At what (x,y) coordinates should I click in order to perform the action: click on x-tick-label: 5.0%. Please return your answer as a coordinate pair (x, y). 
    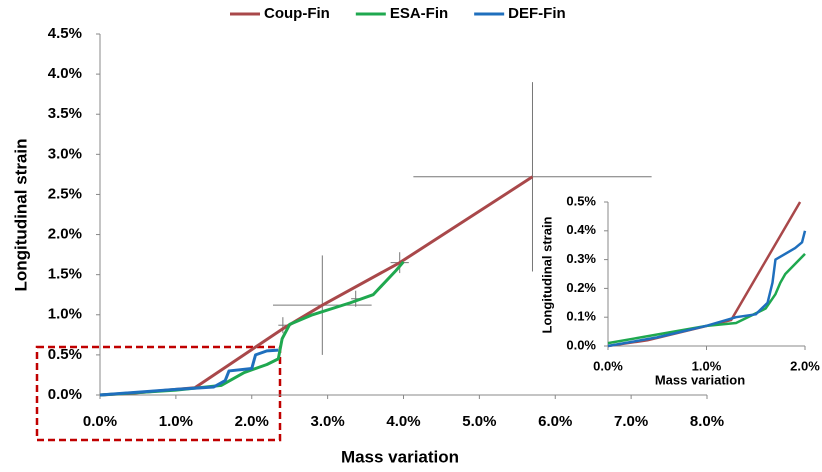
    Looking at the image, I should click on (479, 421).